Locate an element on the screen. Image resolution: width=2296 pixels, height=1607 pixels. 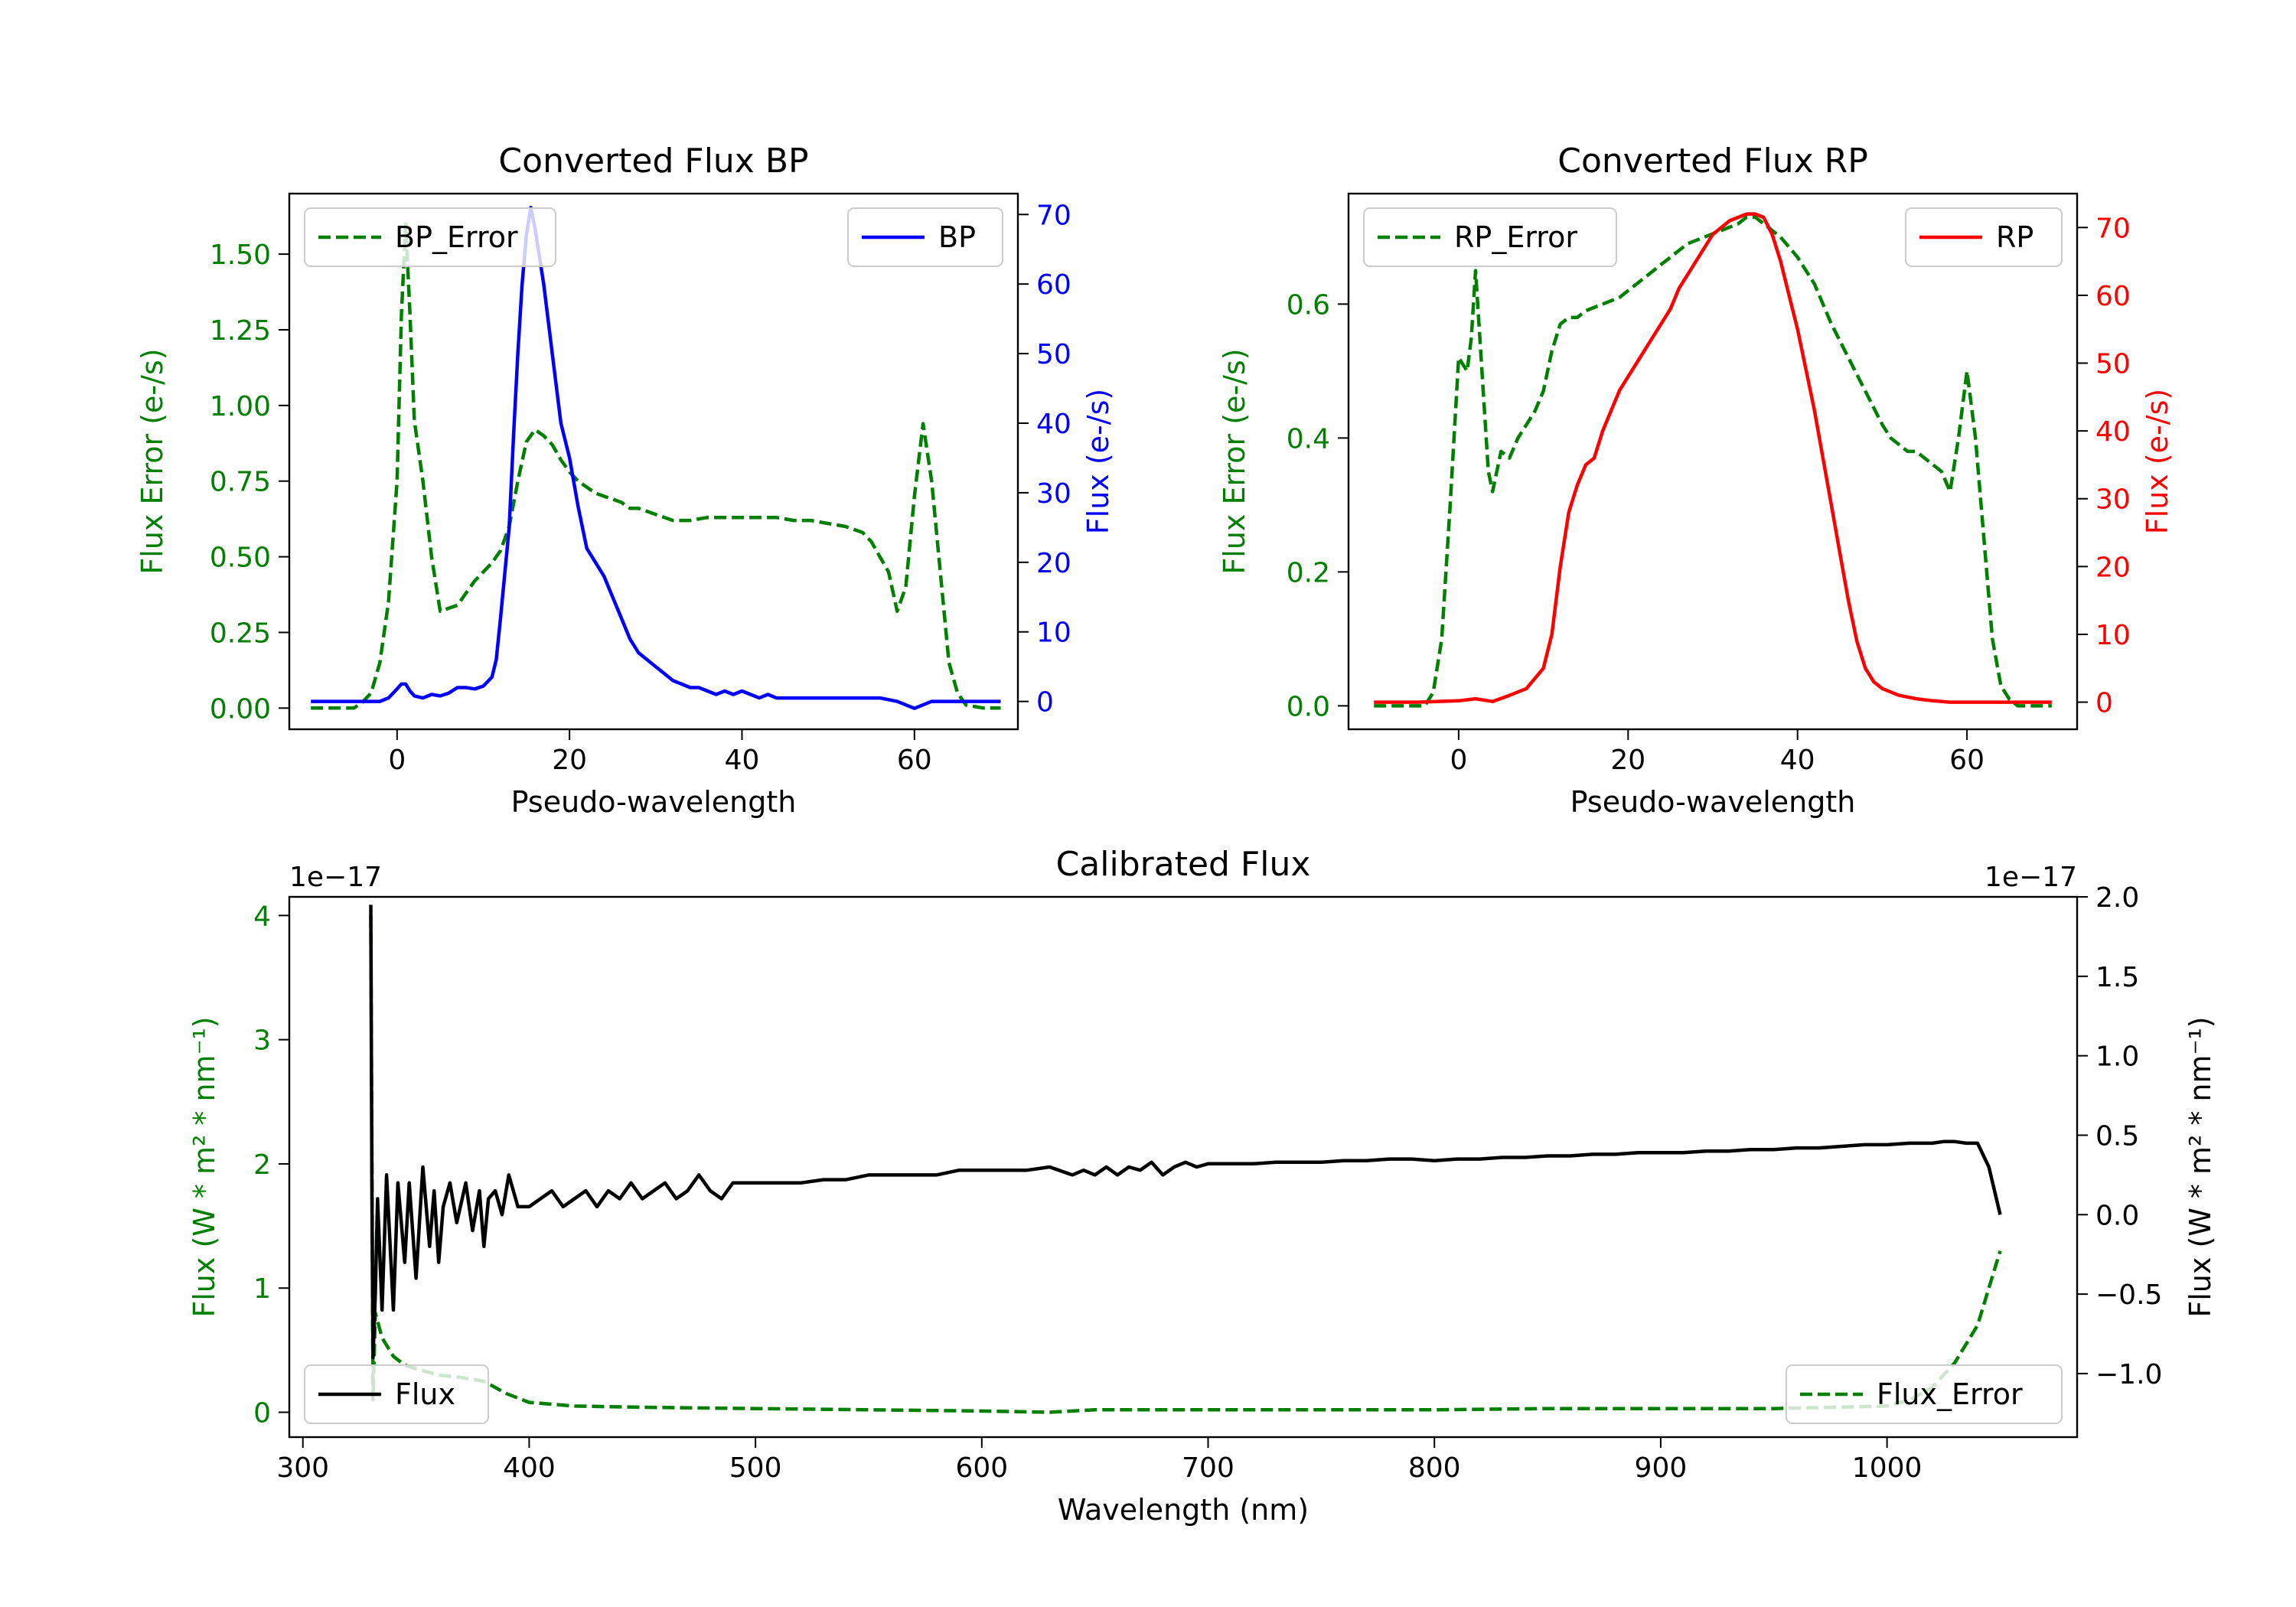
rp-legend-label: RP is located at coordinates (2014, 237).